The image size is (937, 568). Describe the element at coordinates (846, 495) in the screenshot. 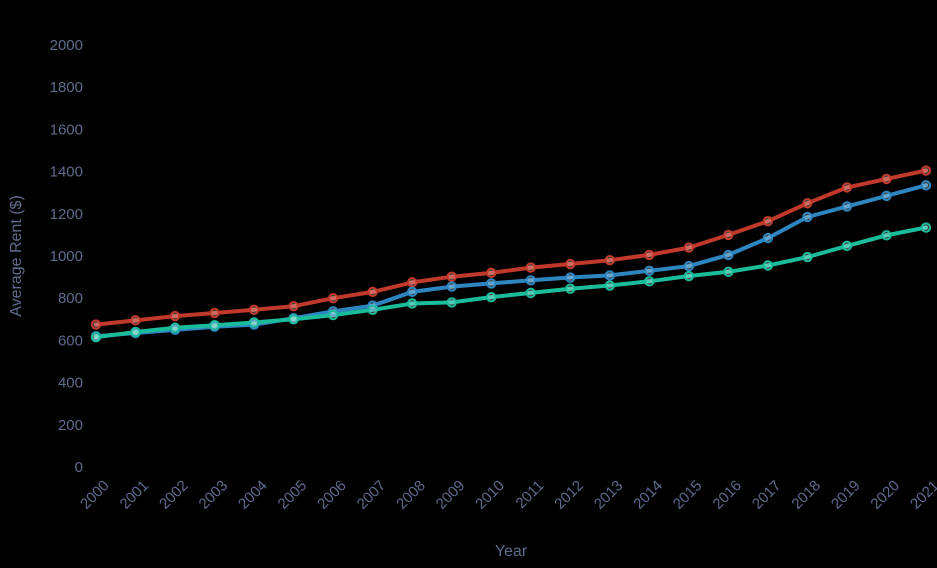

I see `x-tick-label: 2019` at that location.